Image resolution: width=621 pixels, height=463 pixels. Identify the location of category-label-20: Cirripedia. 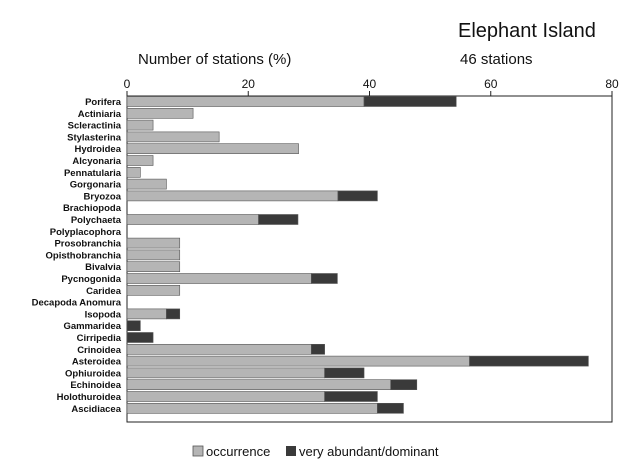
(99, 338).